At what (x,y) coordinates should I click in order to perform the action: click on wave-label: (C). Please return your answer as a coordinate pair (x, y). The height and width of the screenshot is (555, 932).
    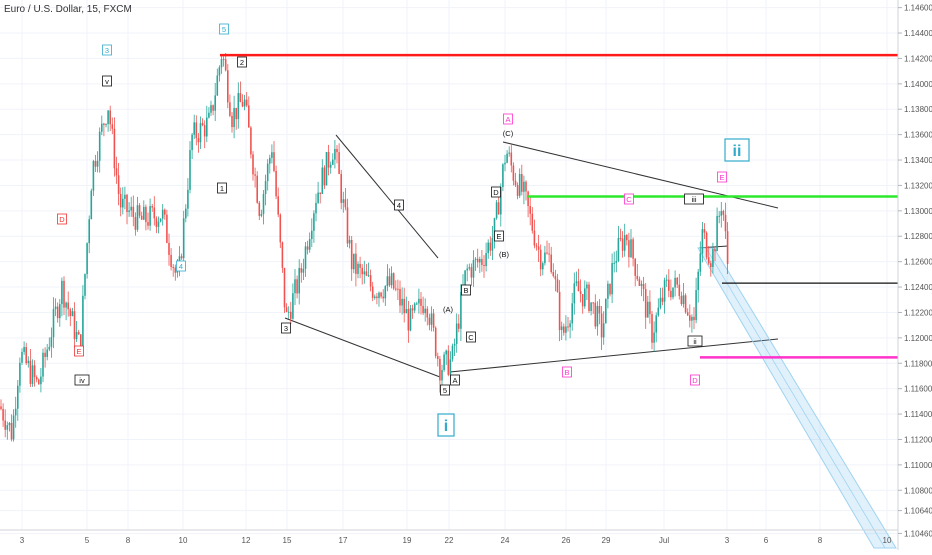
    Looking at the image, I should click on (508, 133).